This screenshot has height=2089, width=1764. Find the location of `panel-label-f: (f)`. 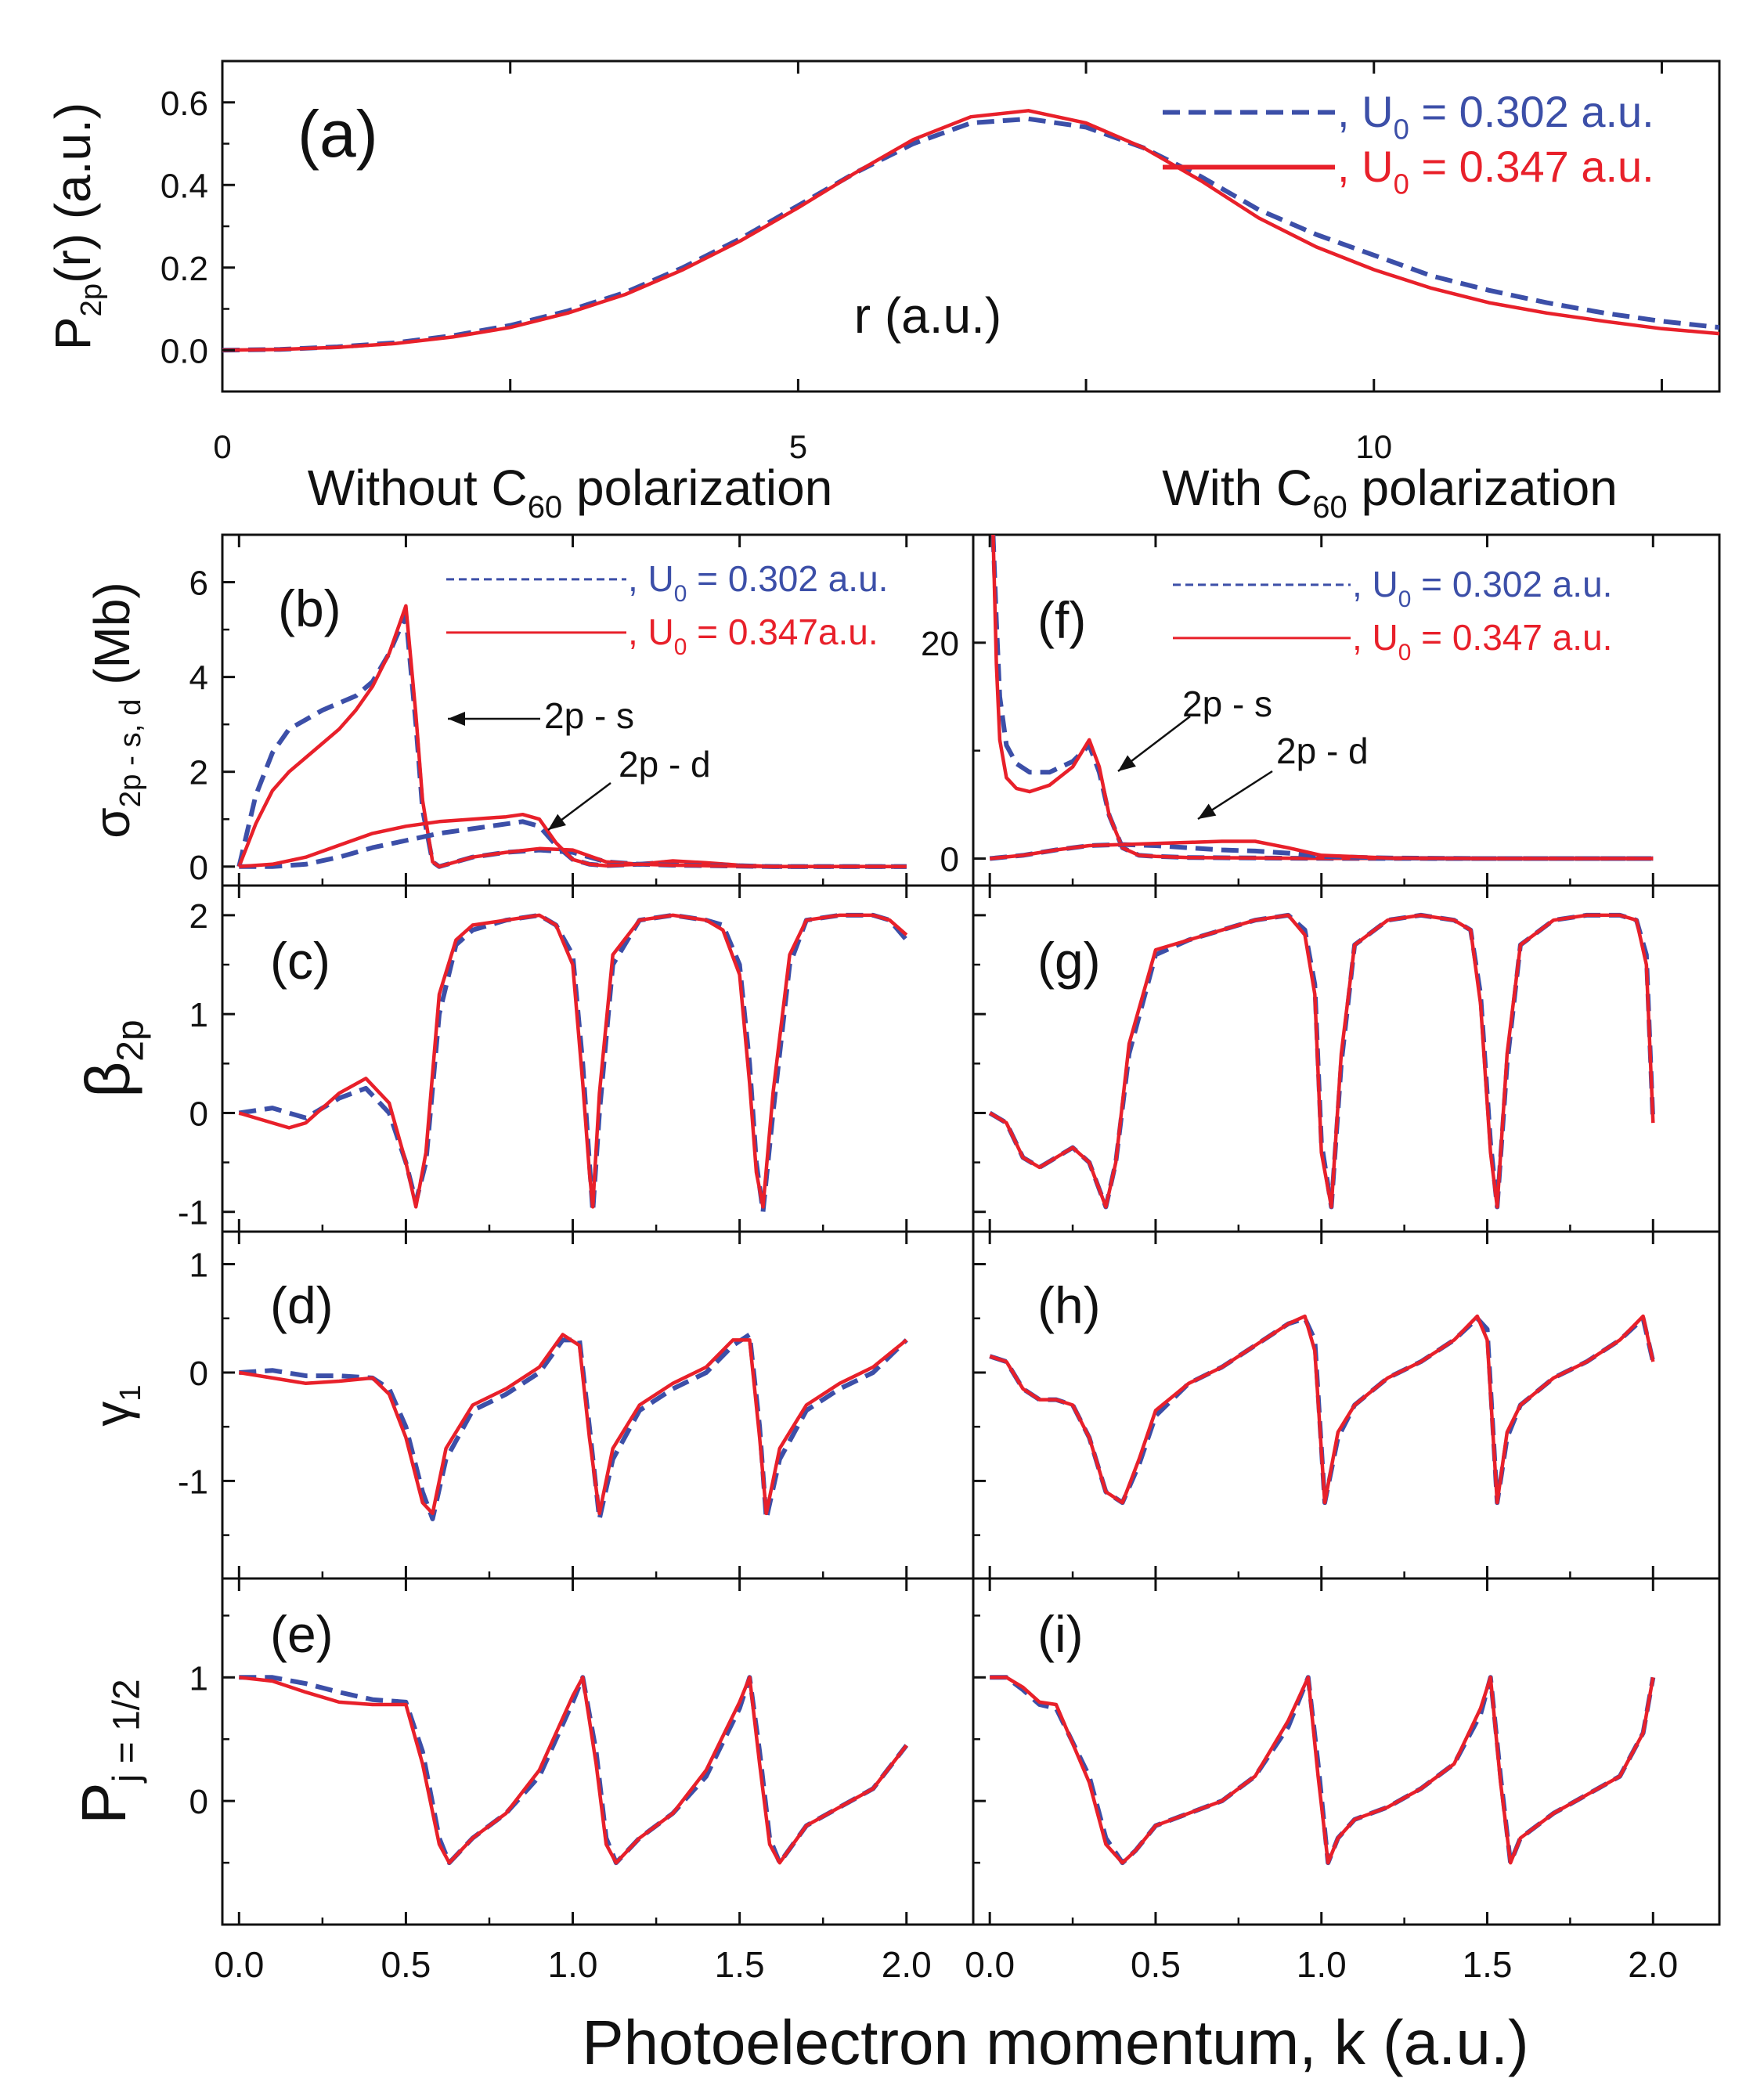

panel-label-f: (f) is located at coordinates (1061, 620).